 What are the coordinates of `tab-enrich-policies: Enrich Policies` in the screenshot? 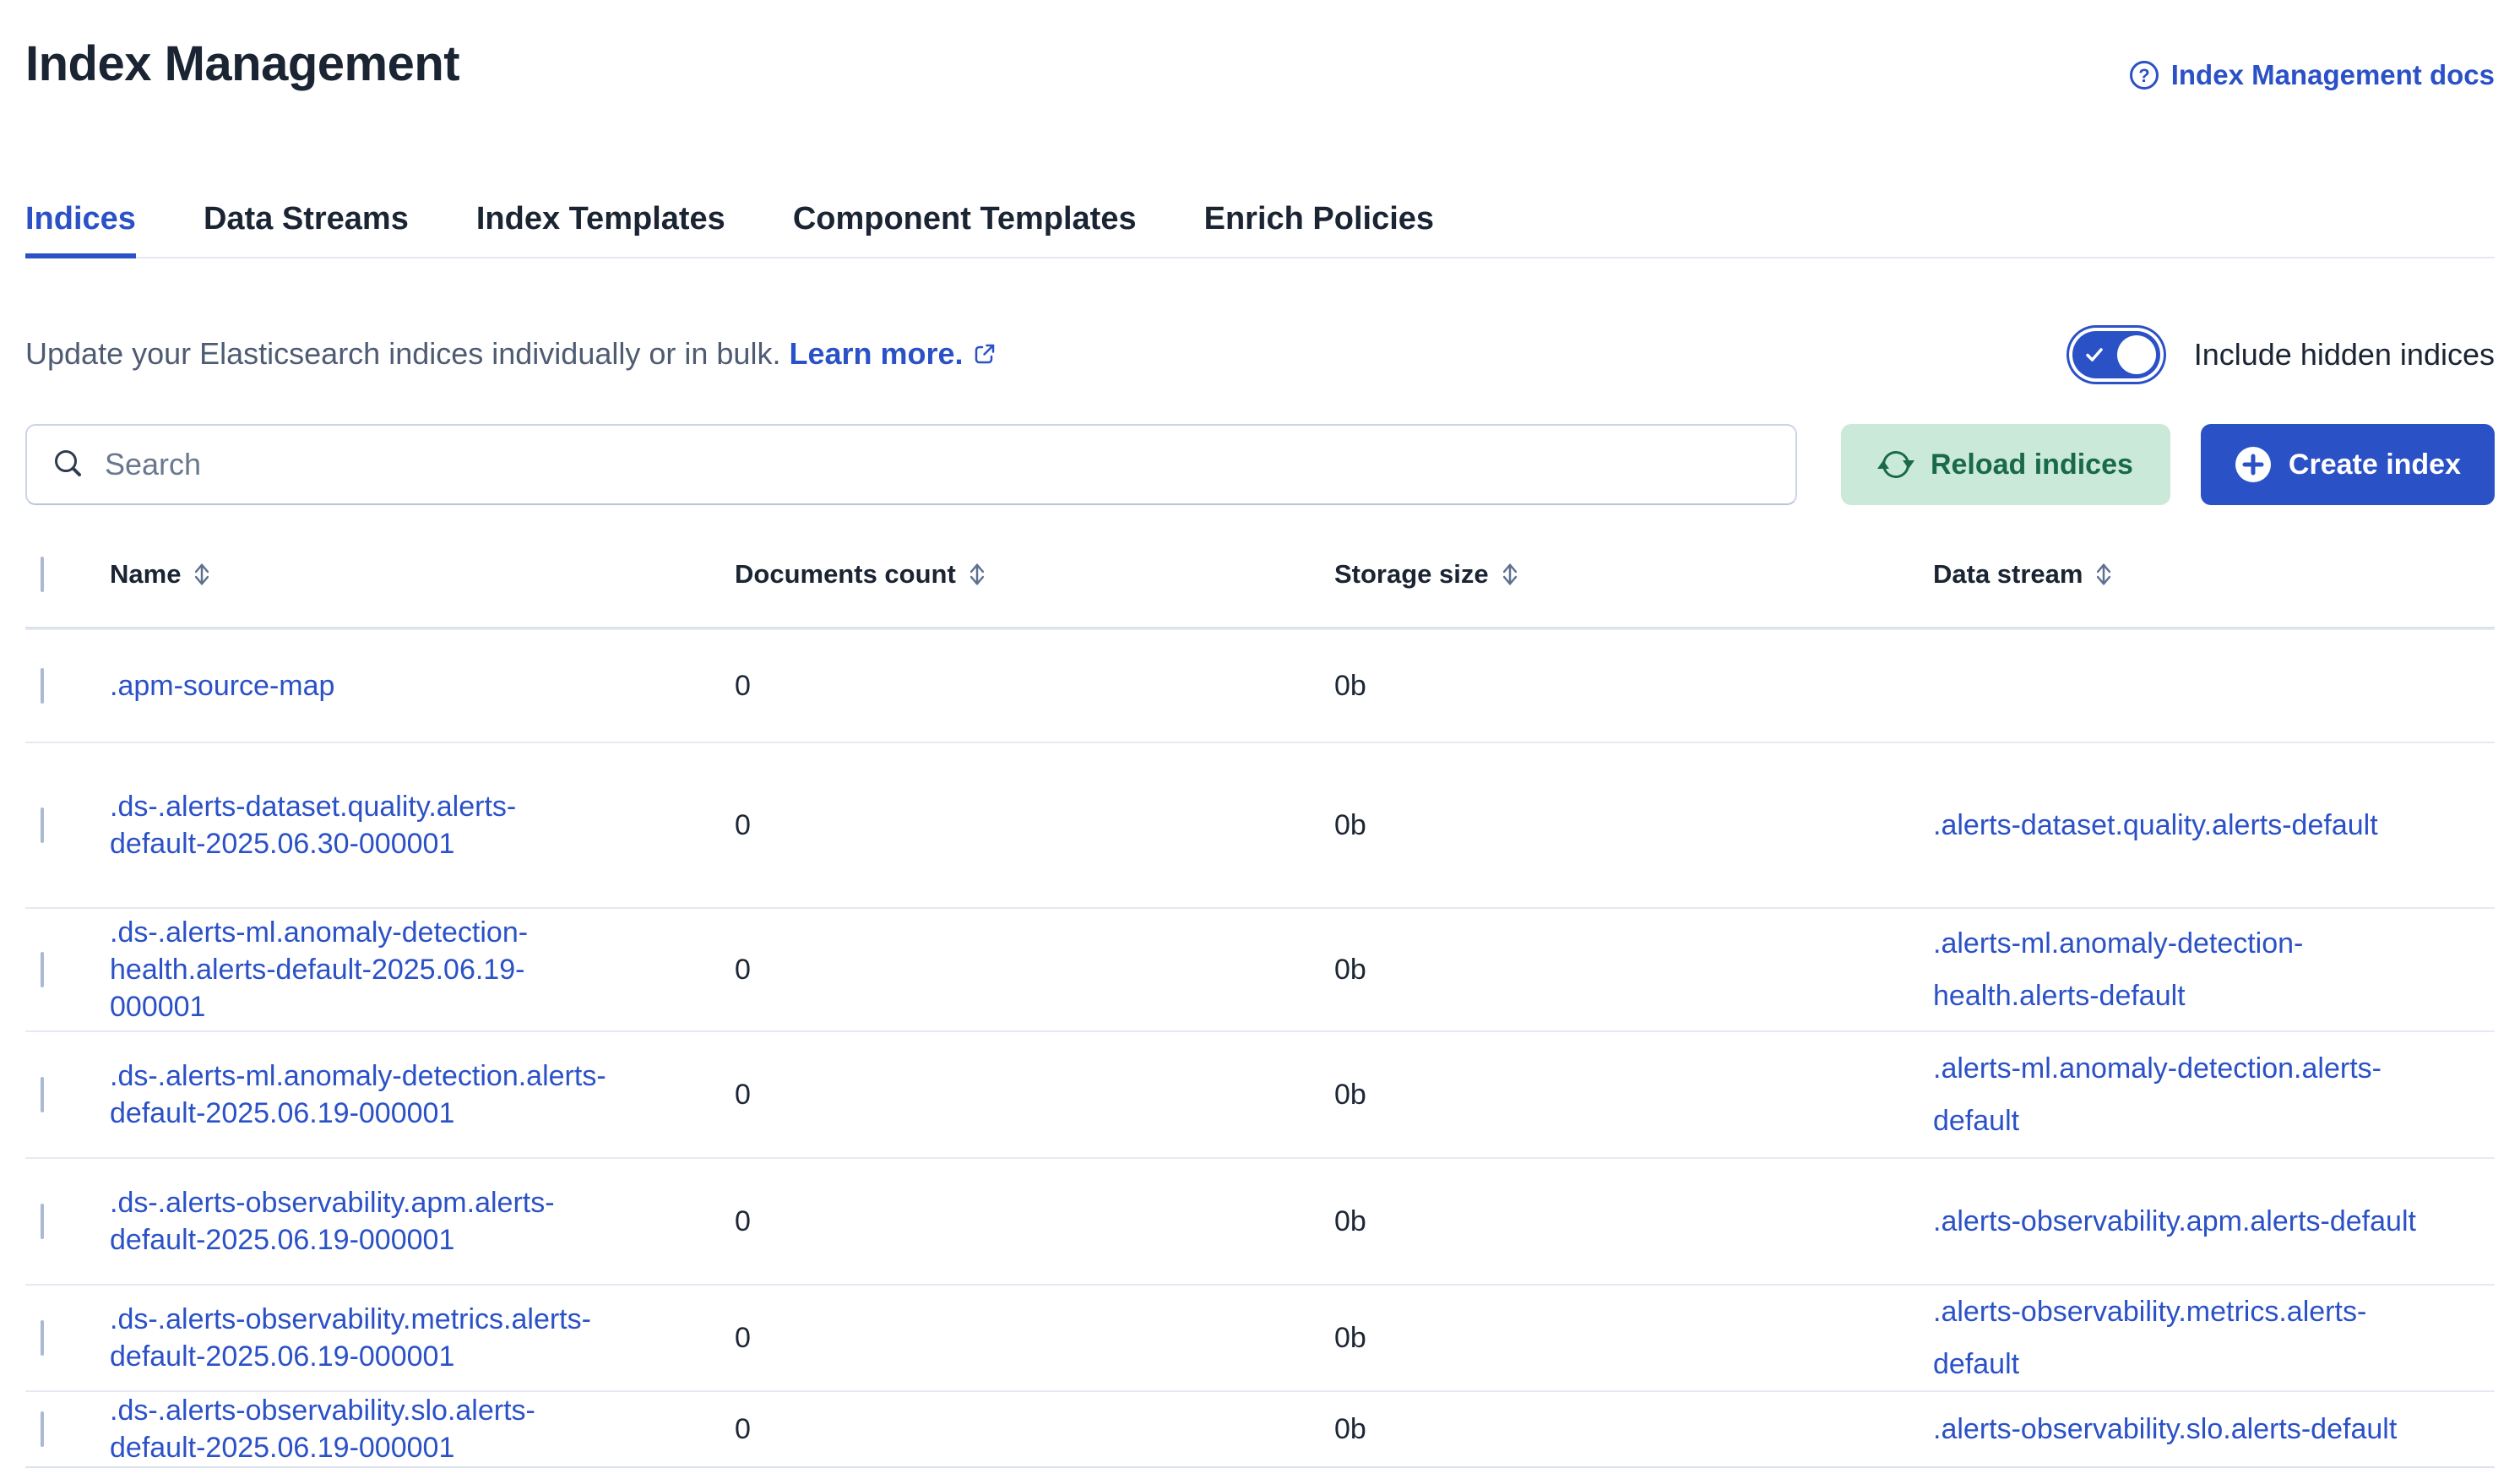 It's located at (1319, 219).